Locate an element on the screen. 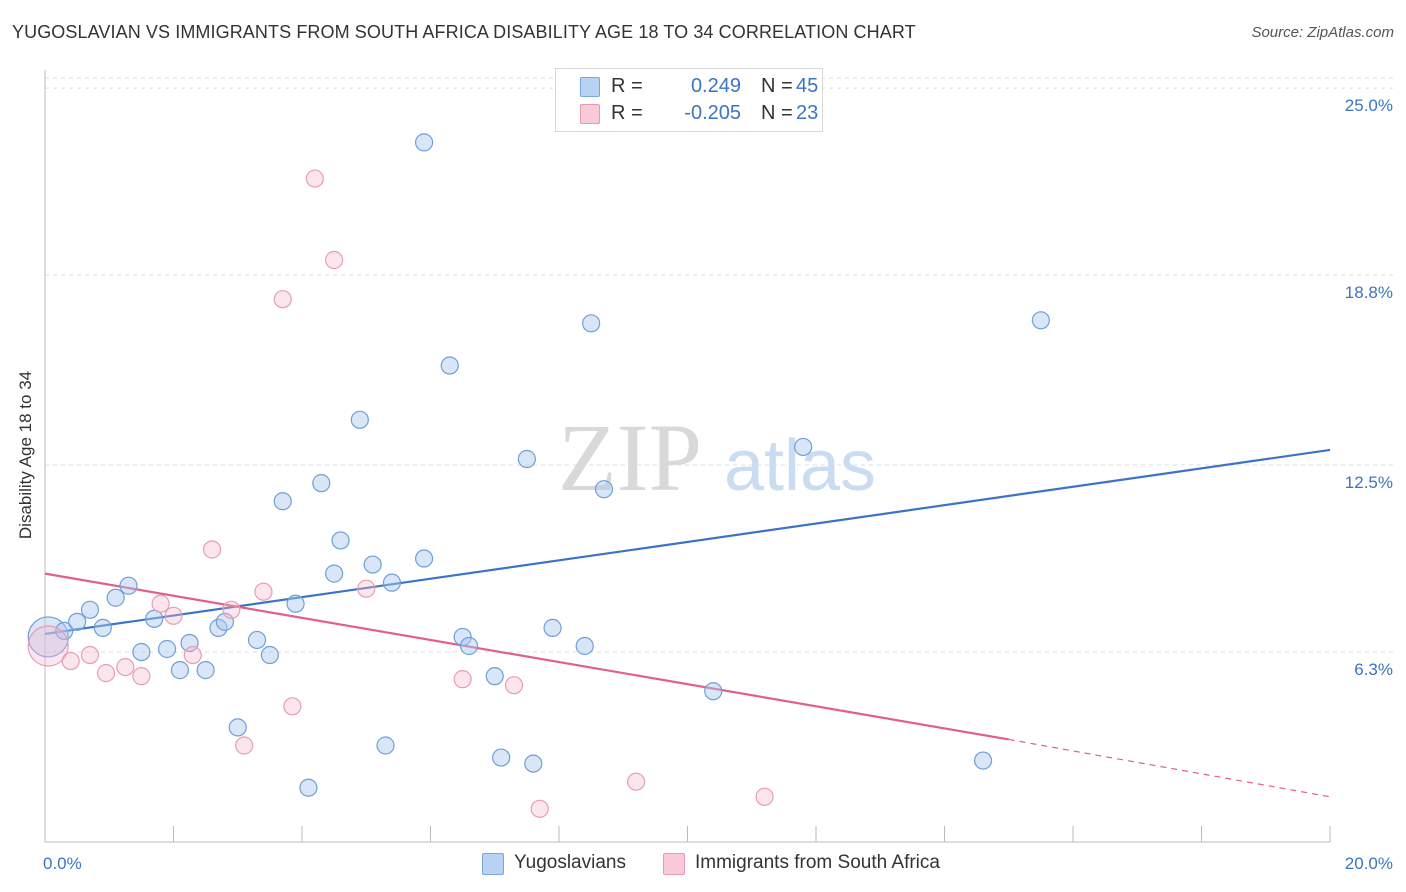  x-tick-label-max: 20.0% is located at coordinates (1369, 863).